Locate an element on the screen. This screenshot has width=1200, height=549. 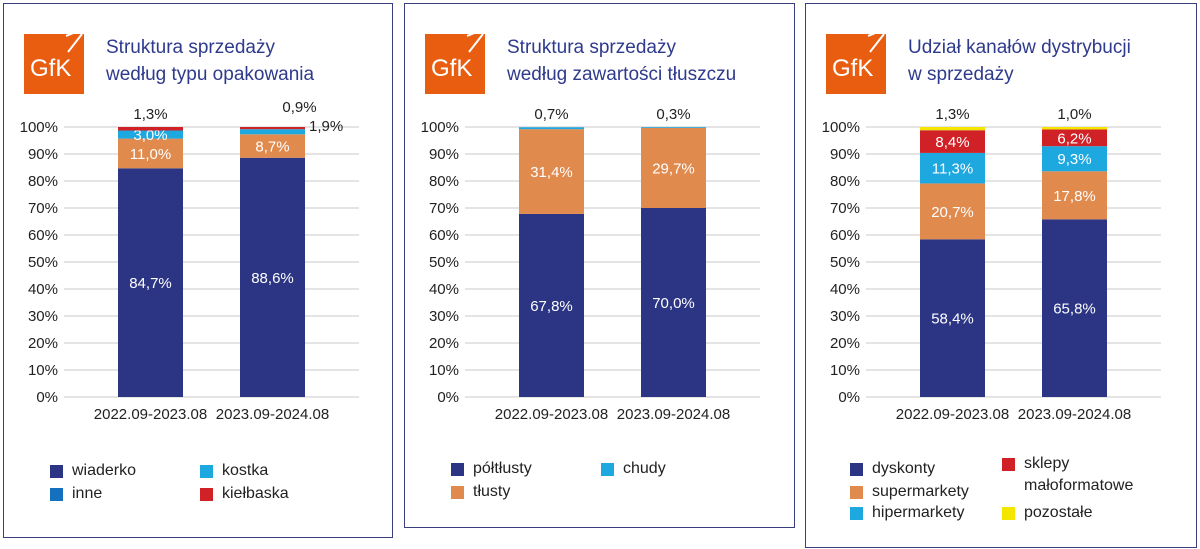
legend-label: supermarkety is located at coordinates (920, 491).